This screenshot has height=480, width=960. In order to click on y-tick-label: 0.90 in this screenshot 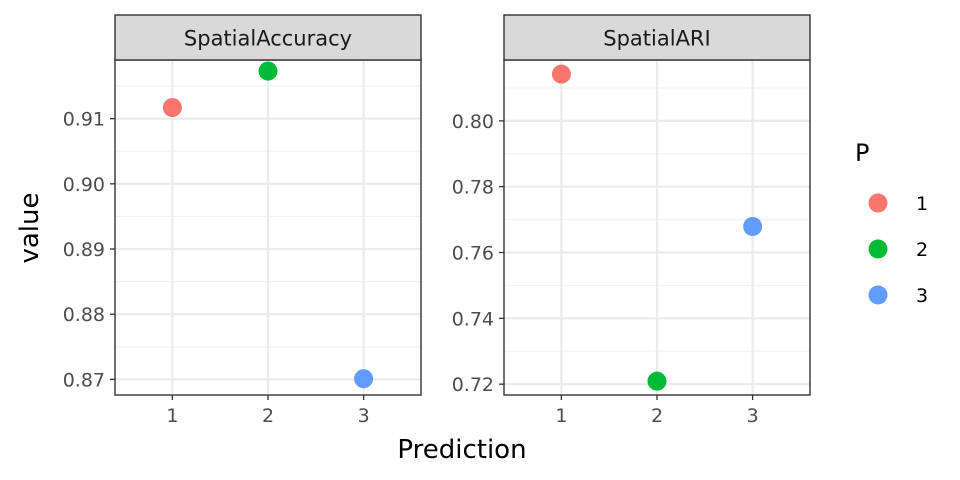, I will do `click(84, 185)`.